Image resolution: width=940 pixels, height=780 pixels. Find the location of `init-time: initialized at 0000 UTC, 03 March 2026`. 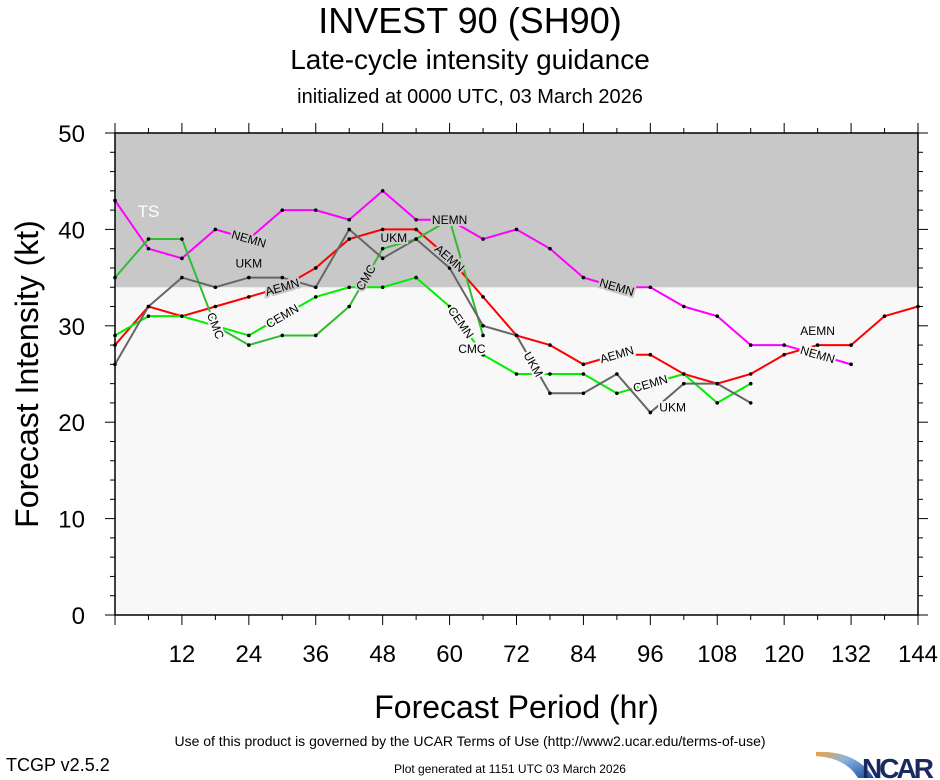

init-time: initialized at 0000 UTC, 03 March 2026 is located at coordinates (470, 97).